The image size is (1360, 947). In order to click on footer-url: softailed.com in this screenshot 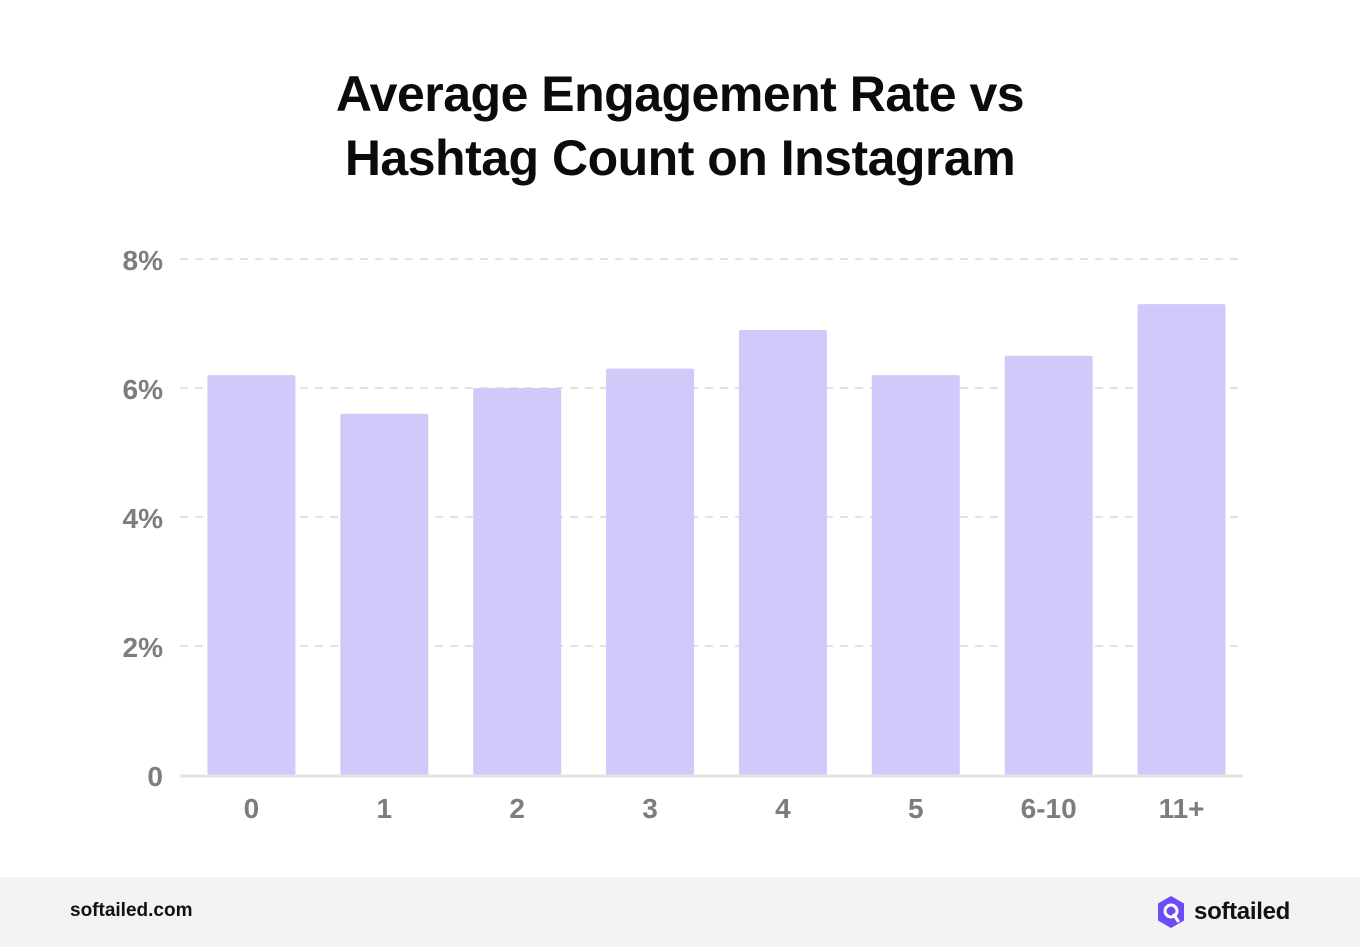, I will do `click(131, 910)`.